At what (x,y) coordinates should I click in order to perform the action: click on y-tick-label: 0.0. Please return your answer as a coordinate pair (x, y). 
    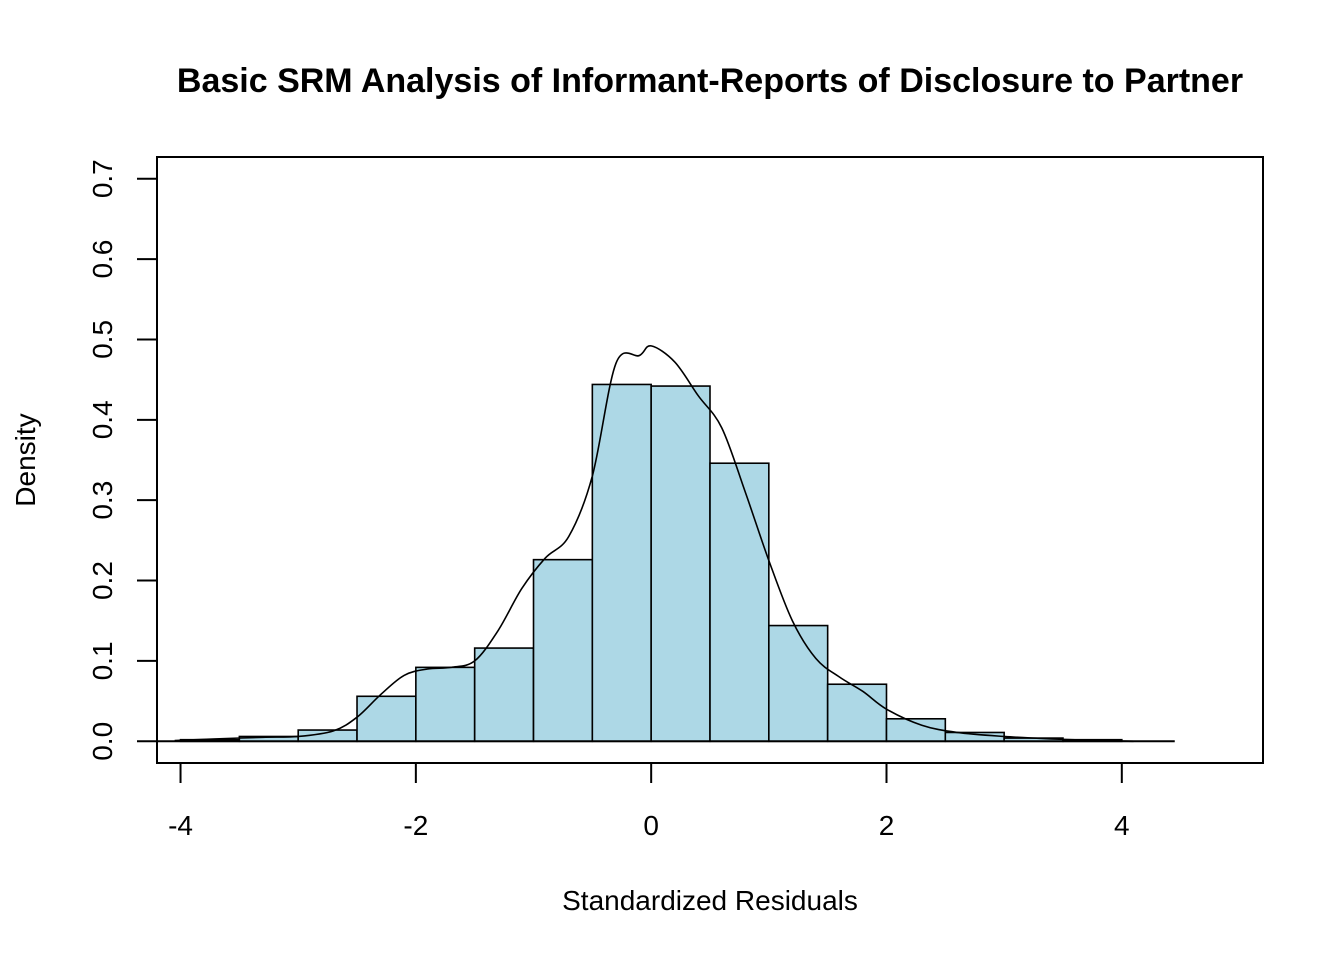
    Looking at the image, I should click on (102, 741).